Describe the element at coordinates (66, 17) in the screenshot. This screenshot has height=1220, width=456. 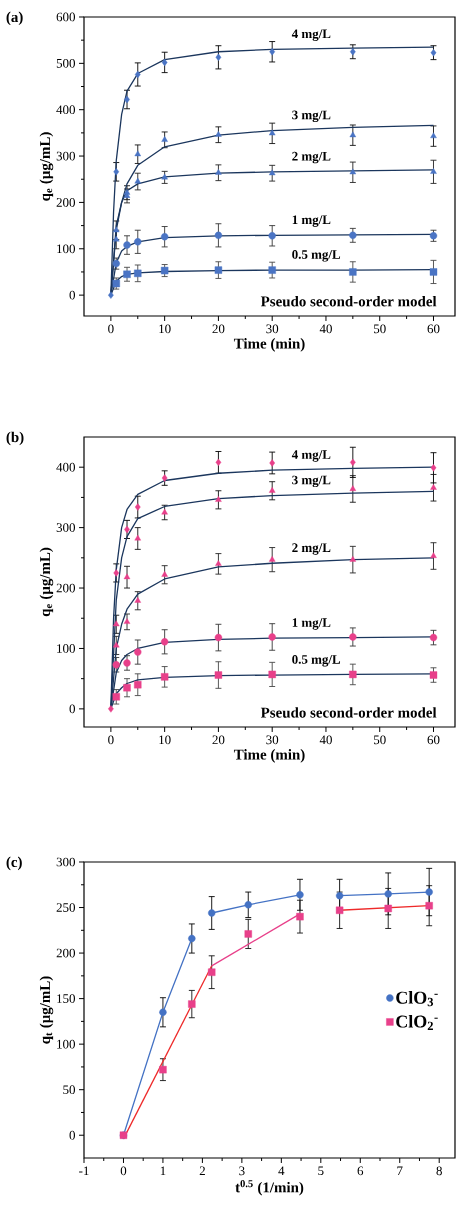
I see `y-tick-label: 600` at that location.